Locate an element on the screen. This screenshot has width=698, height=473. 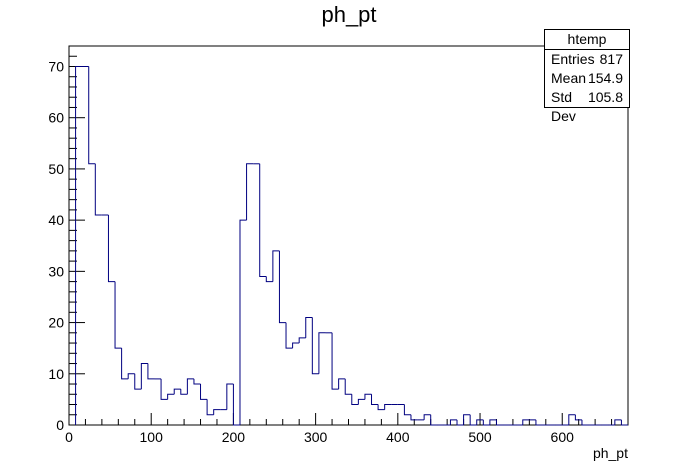
stats-entries-row: Entries 817 is located at coordinates (587, 59).